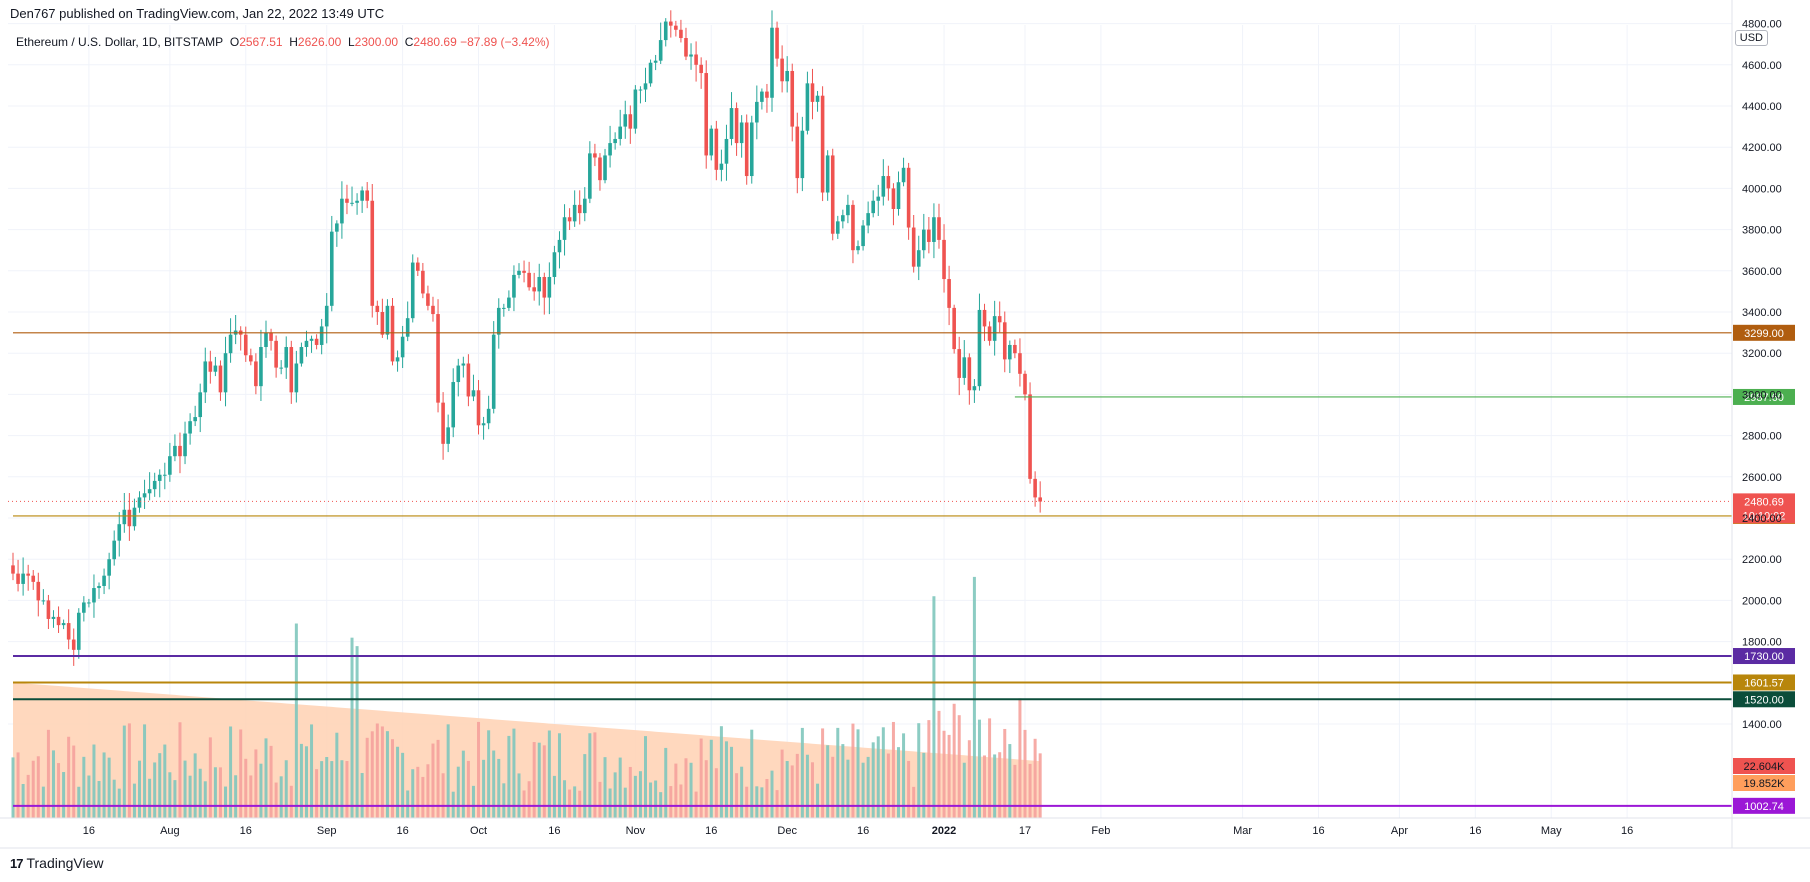 This screenshot has width=1810, height=882. What do you see at coordinates (120, 42) in the screenshot?
I see `symbol-title: Ethereum / U.S. Dollar, 1D, BITSTAMP` at bounding box center [120, 42].